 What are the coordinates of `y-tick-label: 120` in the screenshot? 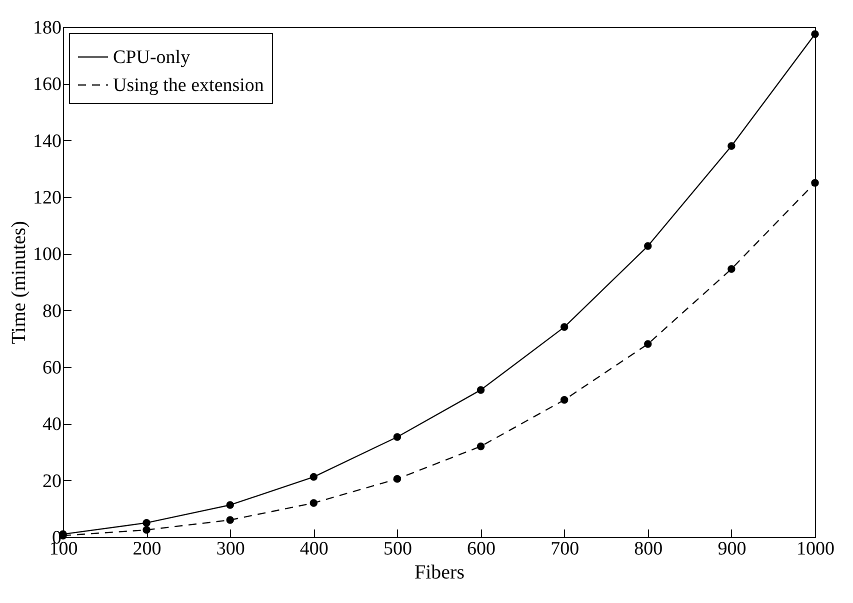 It's located at (47, 198).